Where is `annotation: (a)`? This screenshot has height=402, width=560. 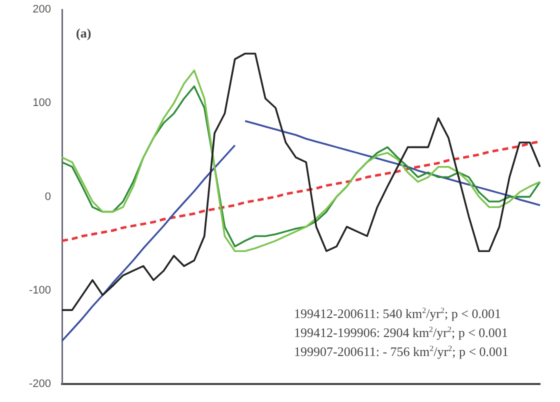
annotation: (a) is located at coordinates (84, 33).